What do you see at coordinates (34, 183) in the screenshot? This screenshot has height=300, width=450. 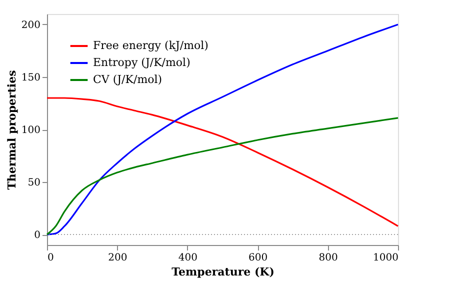 I see `y-tick-label: 50` at bounding box center [34, 183].